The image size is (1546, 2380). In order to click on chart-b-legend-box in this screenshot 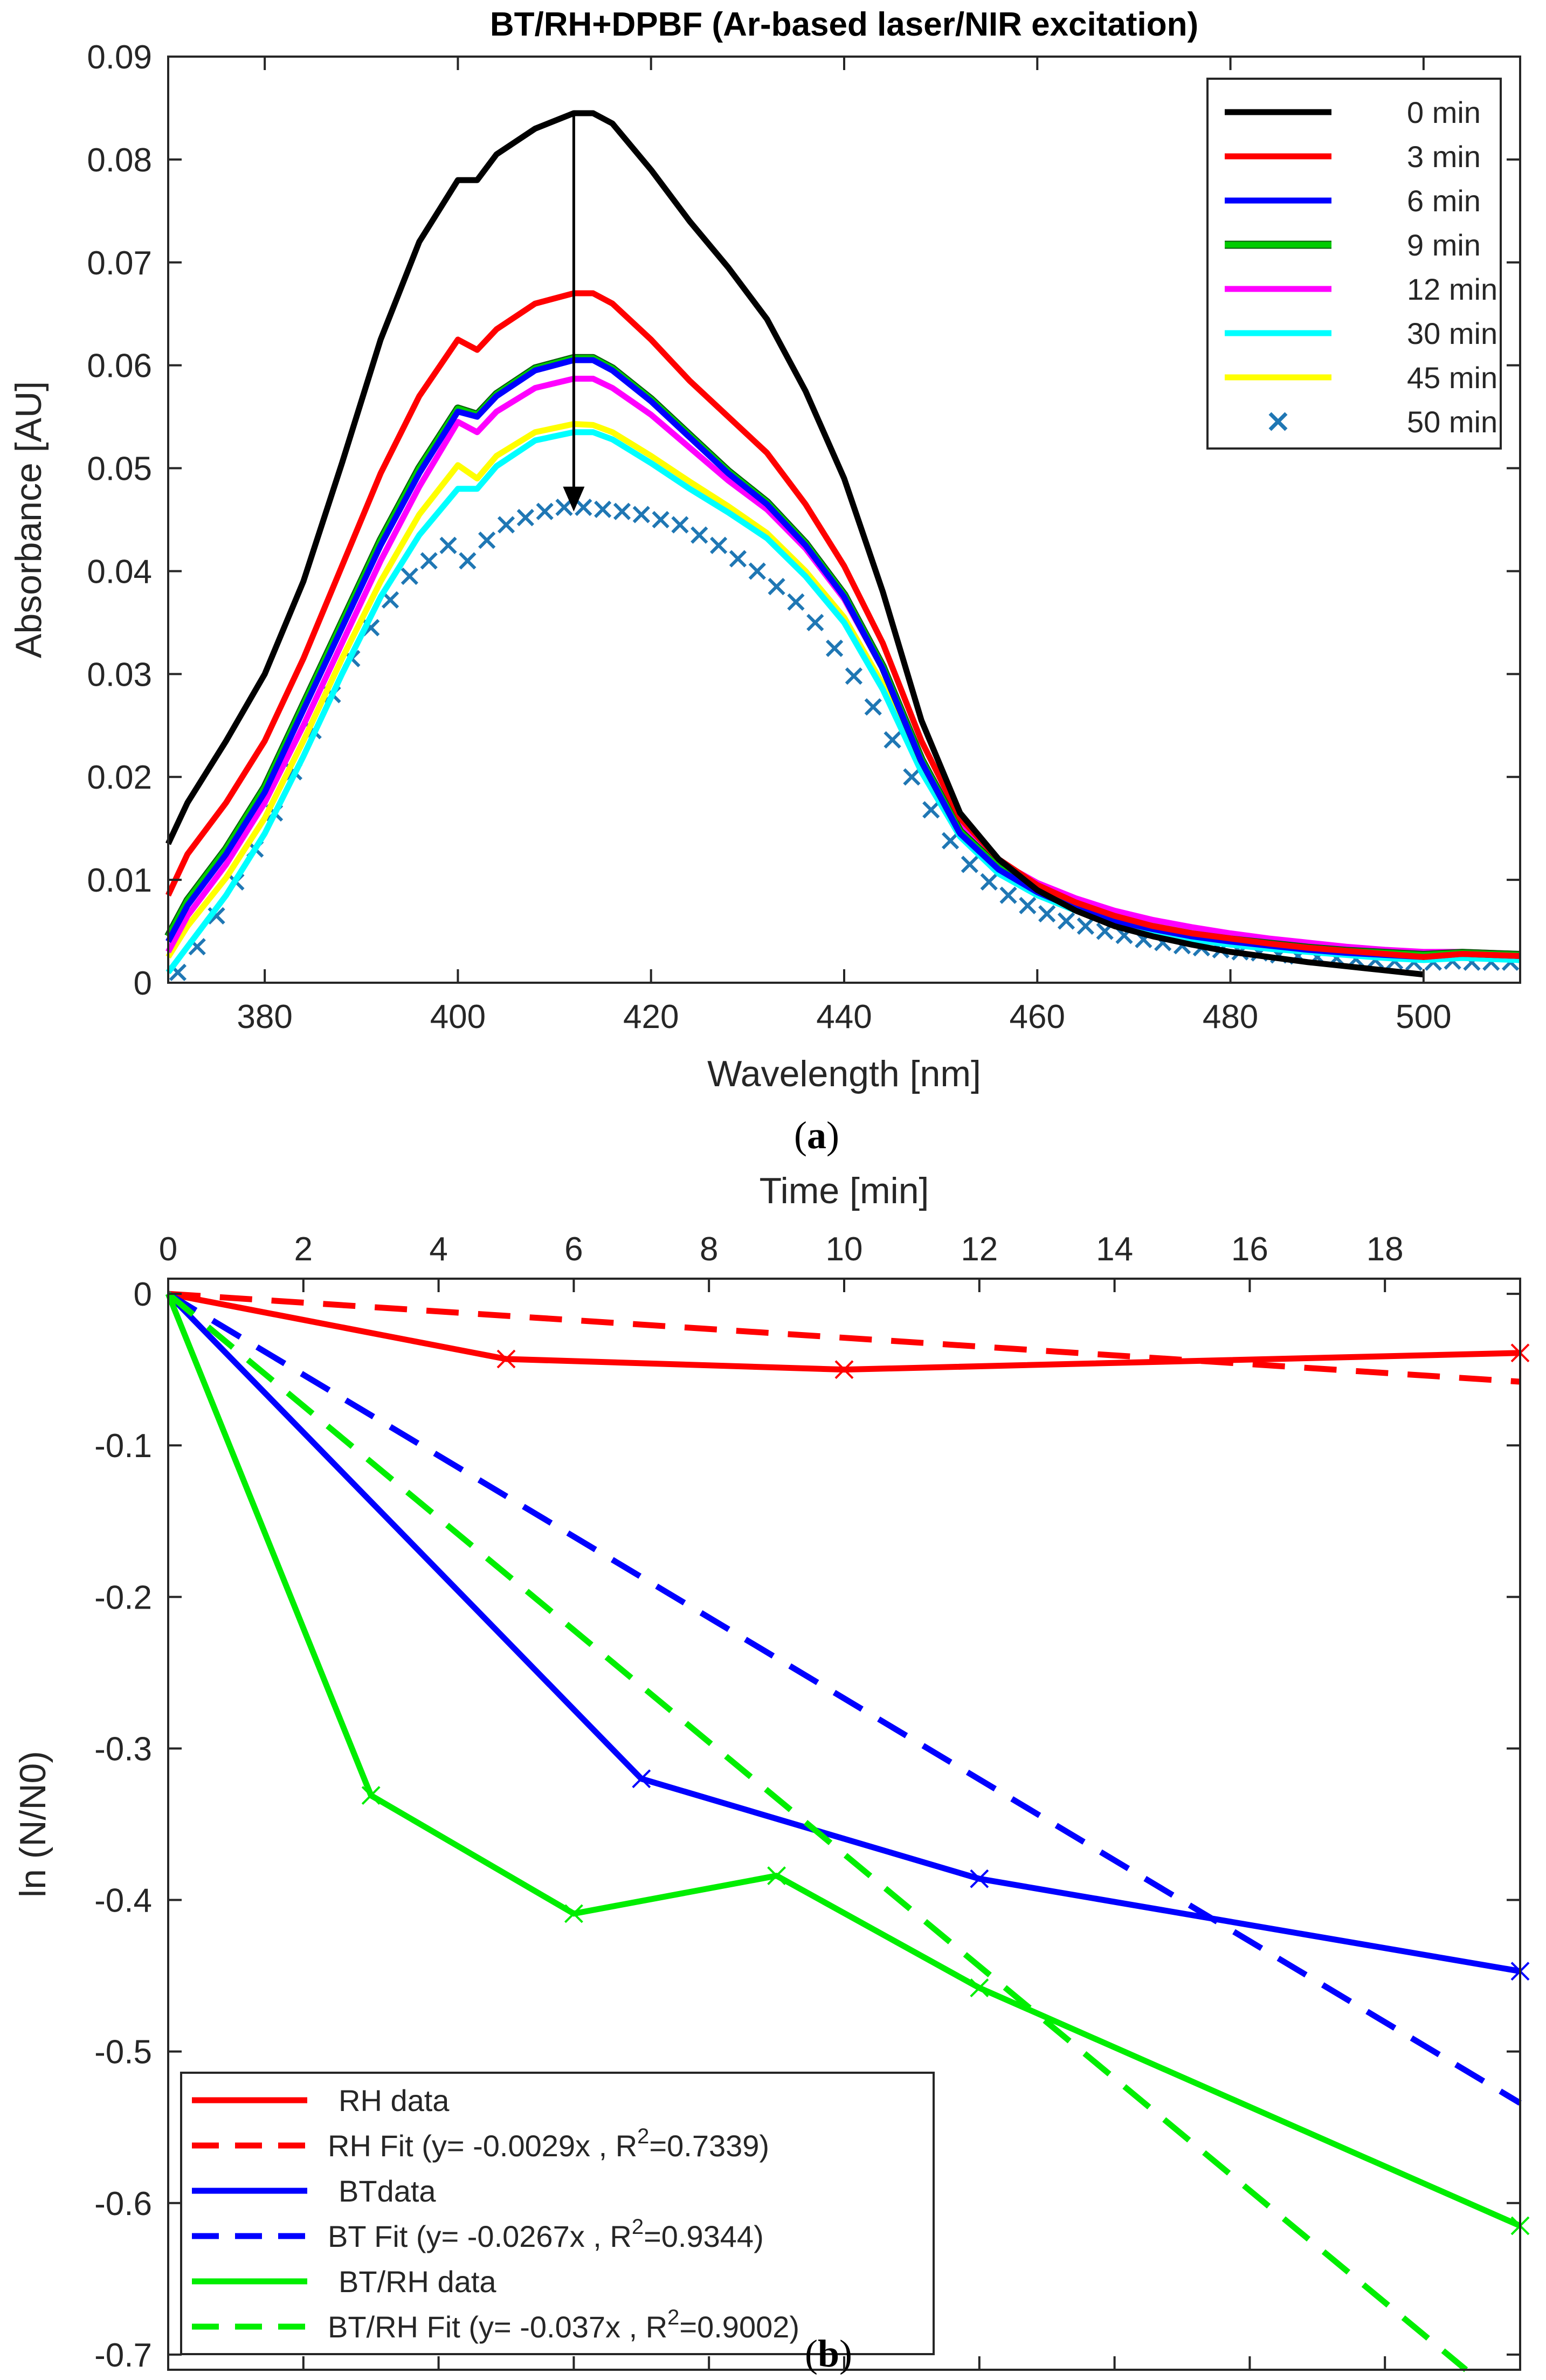, I will do `click(557, 2213)`.